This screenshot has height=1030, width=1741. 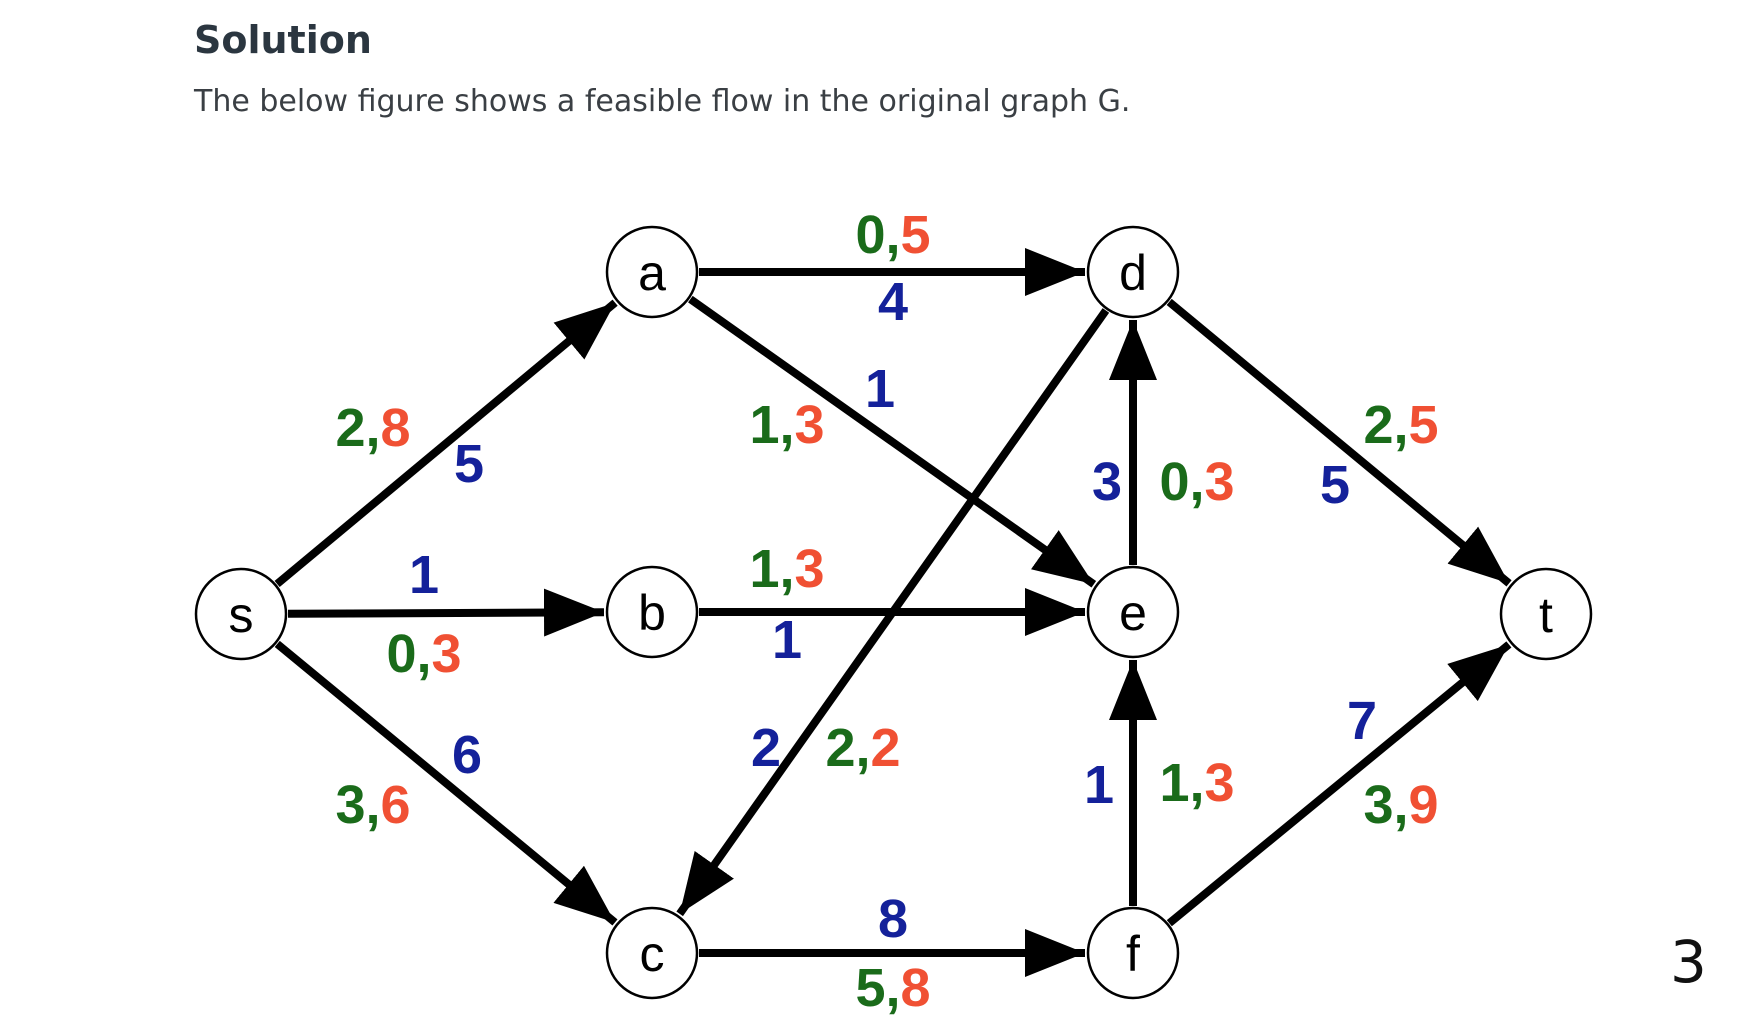 What do you see at coordinates (469, 464) in the screenshot?
I see `edge-s-a-value-label: 5` at bounding box center [469, 464].